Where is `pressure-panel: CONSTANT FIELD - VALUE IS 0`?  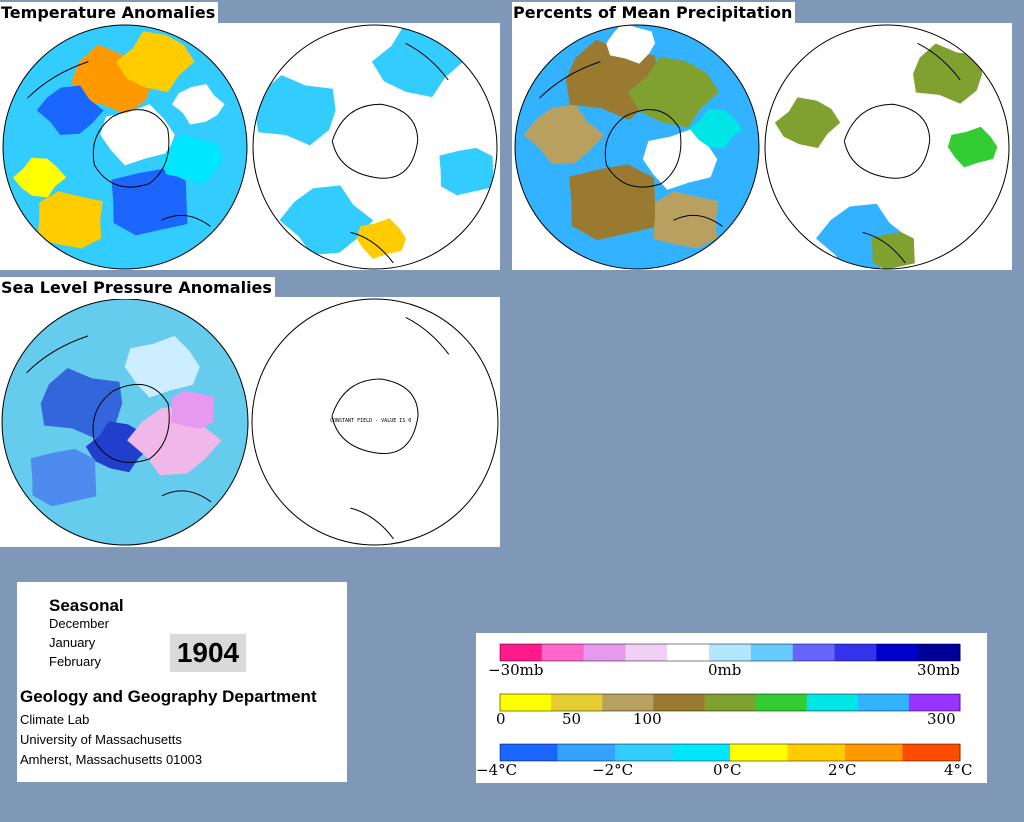 pressure-panel: CONSTANT FIELD - VALUE IS 0 is located at coordinates (250, 422).